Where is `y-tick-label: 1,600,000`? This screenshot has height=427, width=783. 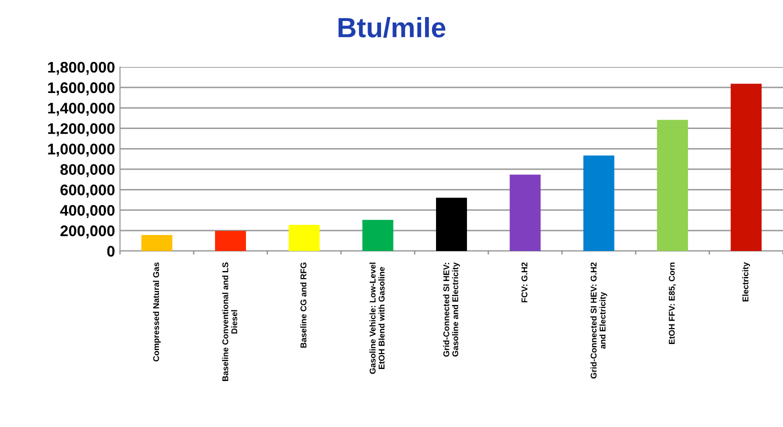 y-tick-label: 1,600,000 is located at coordinates (81, 89).